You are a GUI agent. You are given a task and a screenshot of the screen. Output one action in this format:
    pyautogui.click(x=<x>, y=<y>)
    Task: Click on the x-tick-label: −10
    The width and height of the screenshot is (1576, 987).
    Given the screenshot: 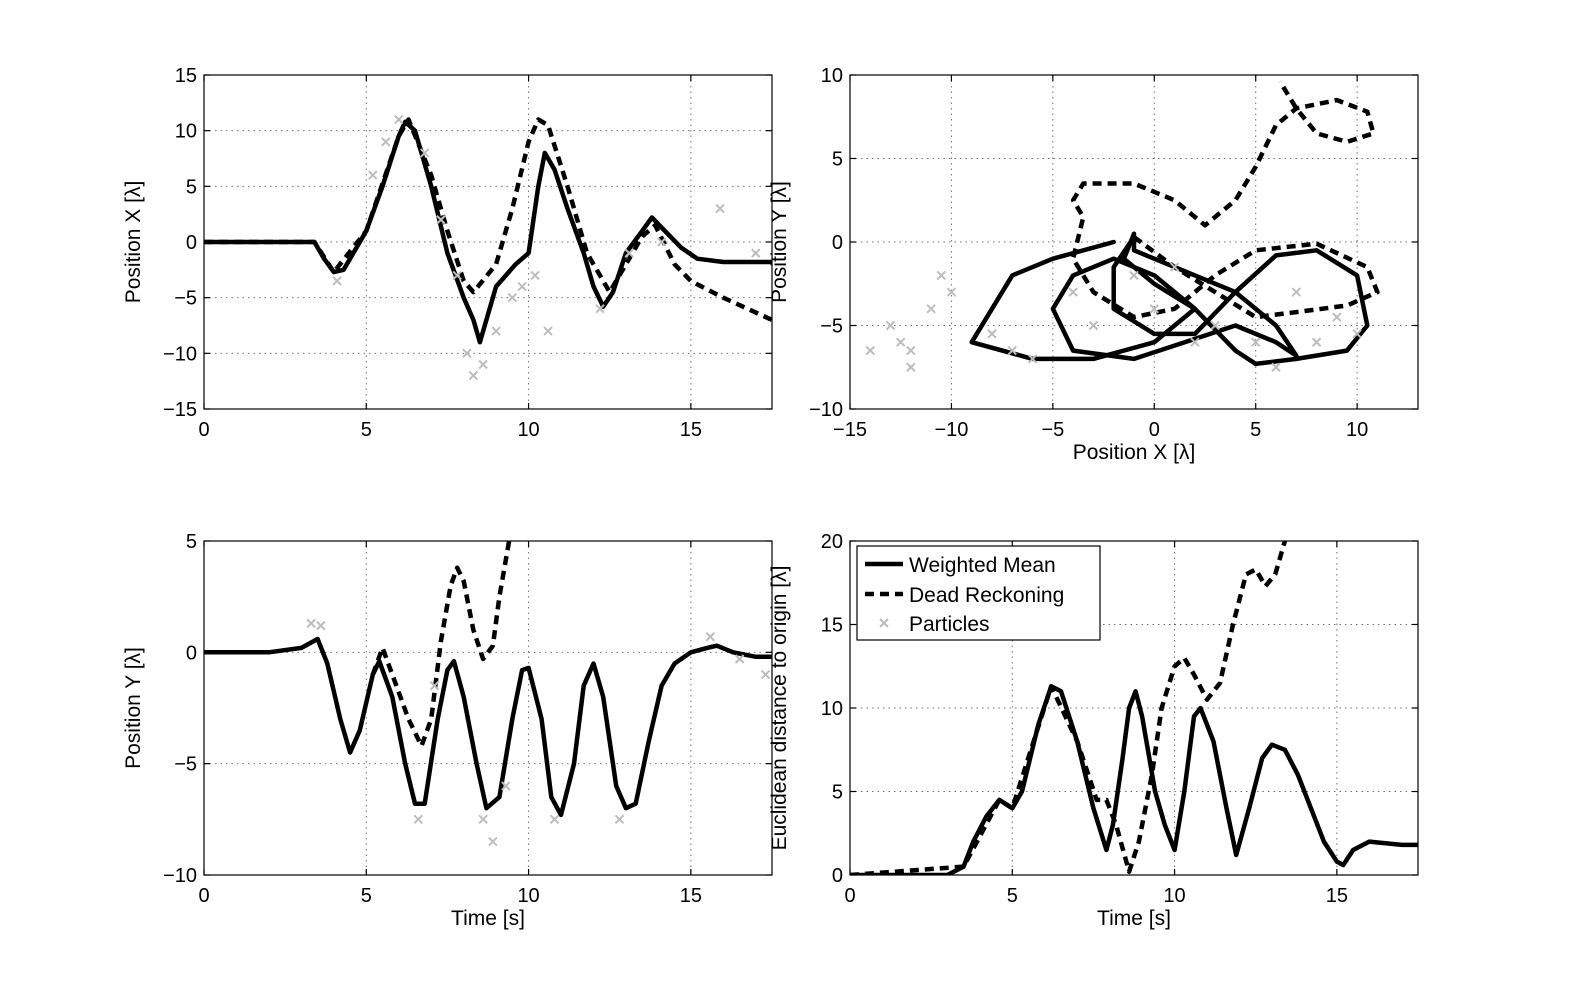 What is the action you would take?
    pyautogui.click(x=951, y=430)
    